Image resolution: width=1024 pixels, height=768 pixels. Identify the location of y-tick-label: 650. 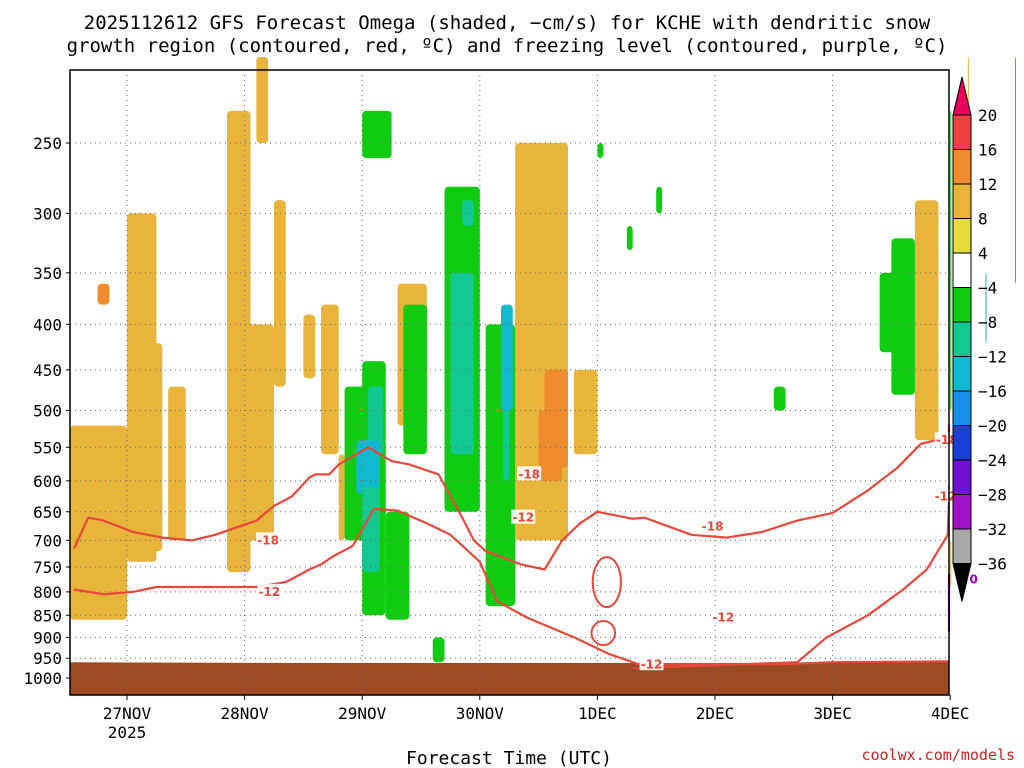
(47, 512).